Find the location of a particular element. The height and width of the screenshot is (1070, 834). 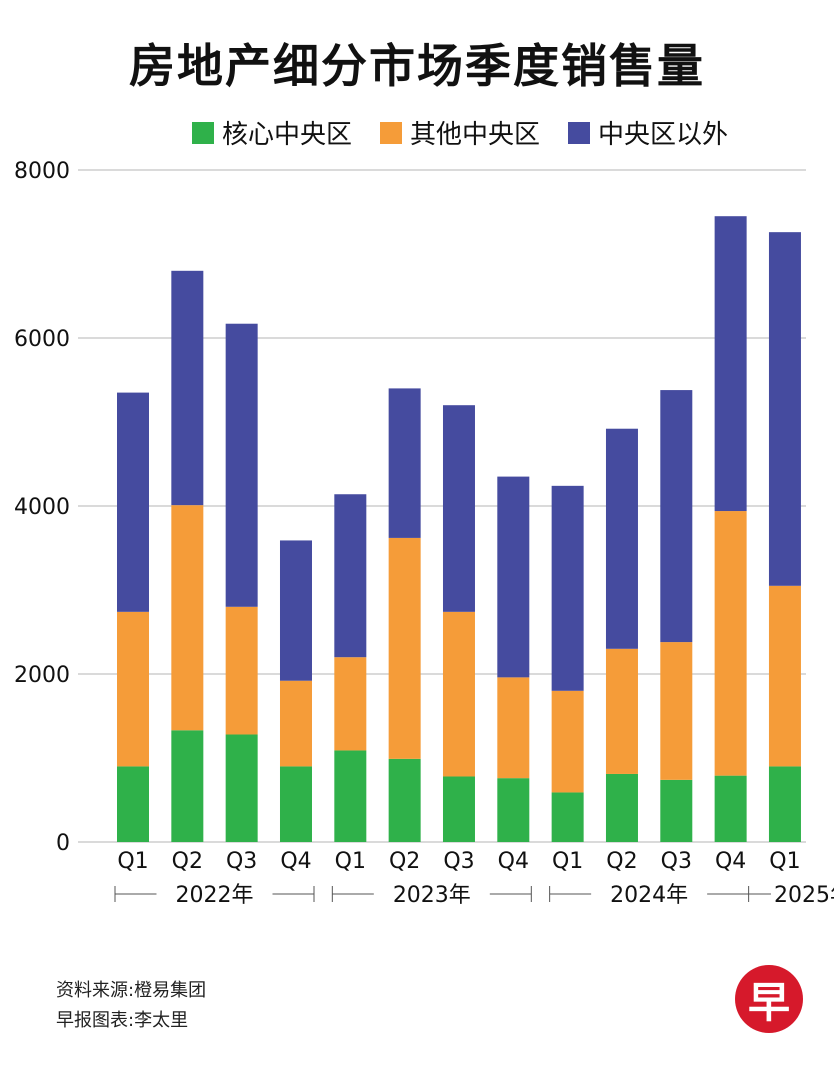

legend-swatch-rest-of-central is located at coordinates (391, 132).